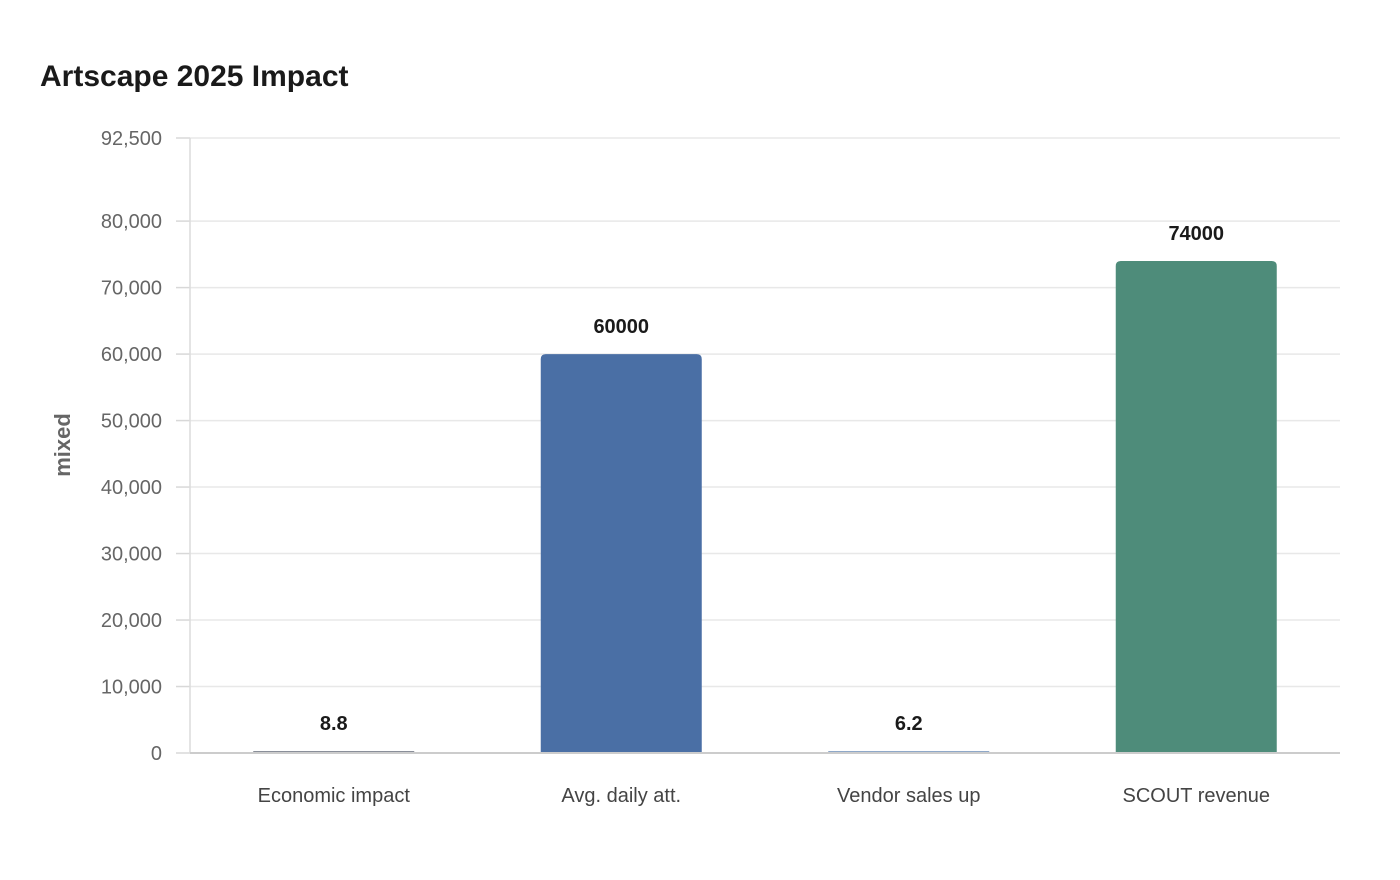 Image resolution: width=1400 pixels, height=880 pixels. I want to click on x-category-label: Vendor sales up, so click(908, 796).